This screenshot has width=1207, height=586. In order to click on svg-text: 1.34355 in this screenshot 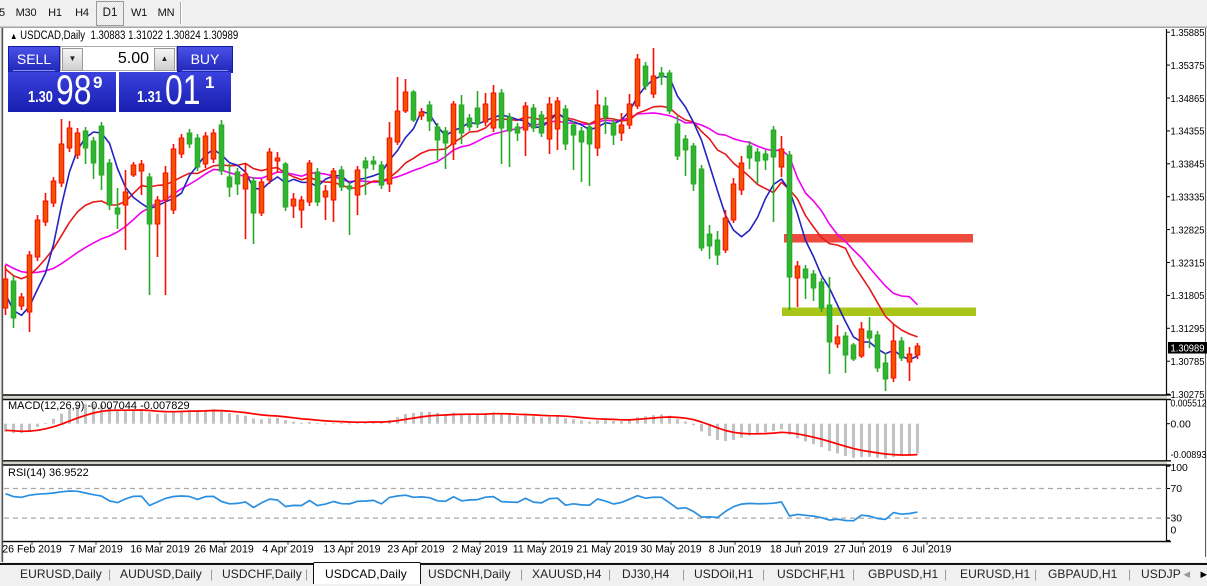, I will do `click(1188, 132)`.